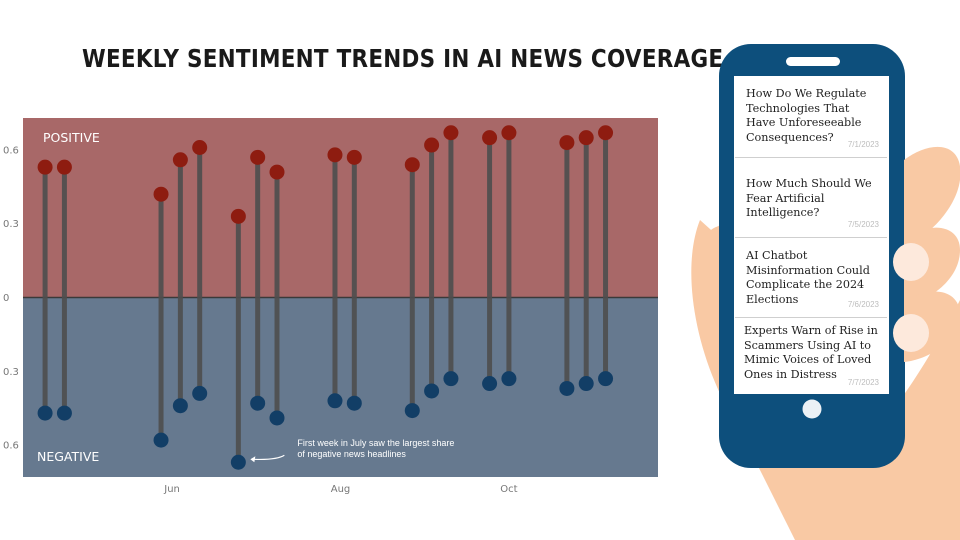 The width and height of the screenshot is (960, 540). What do you see at coordinates (268, 457) in the screenshot?
I see `annotation-arrow` at bounding box center [268, 457].